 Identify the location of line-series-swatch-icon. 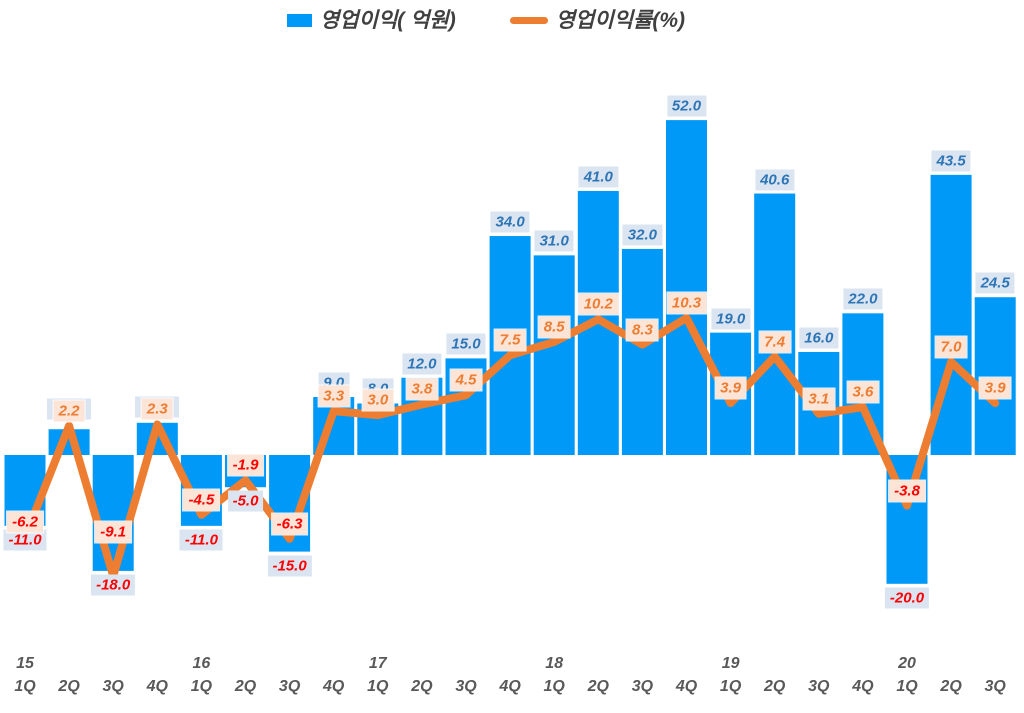
(528, 21).